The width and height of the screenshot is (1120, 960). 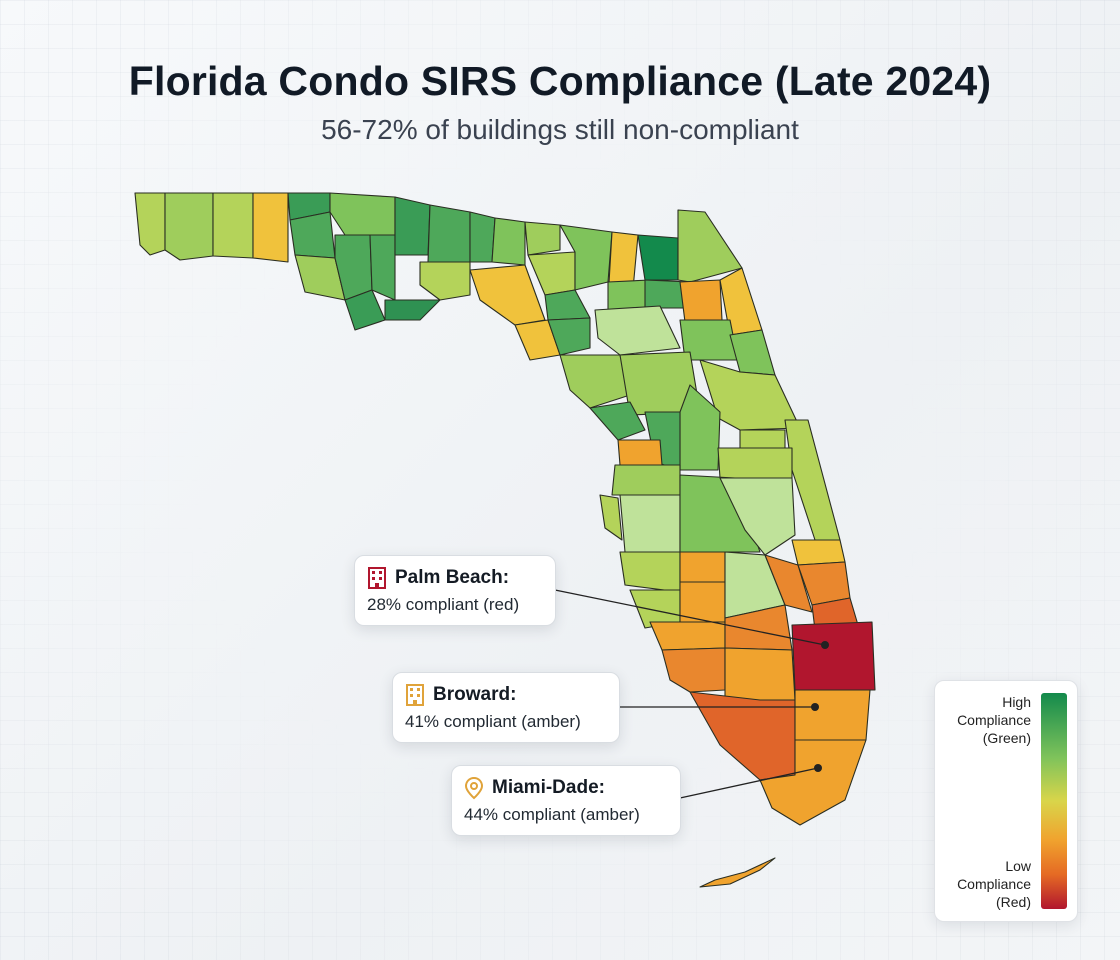 I want to click on county-palm-beach, so click(x=833, y=656).